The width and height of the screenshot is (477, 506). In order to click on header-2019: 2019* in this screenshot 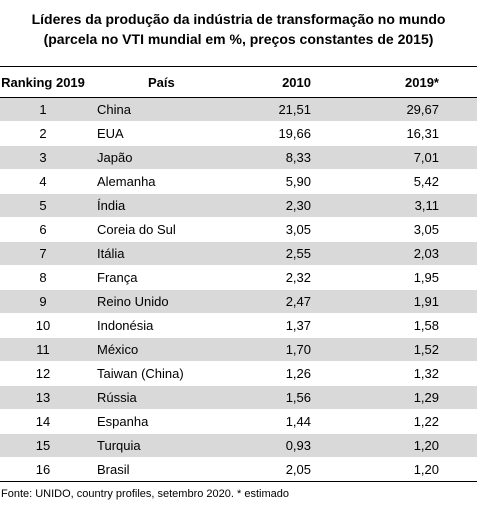, I will do `click(422, 82)`.